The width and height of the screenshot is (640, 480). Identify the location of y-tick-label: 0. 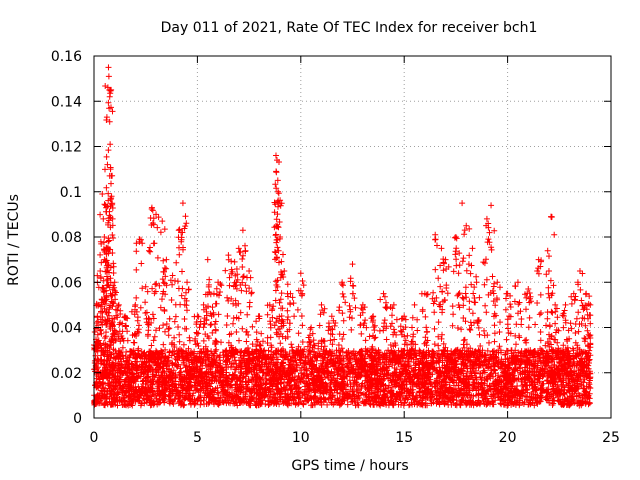
(77, 419).